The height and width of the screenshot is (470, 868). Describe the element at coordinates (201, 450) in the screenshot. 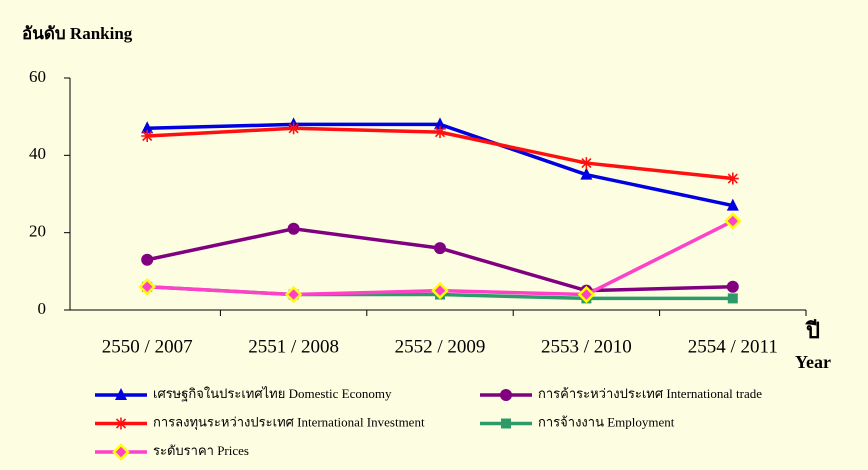

I see `legend-label: ระดับราคา Prices` at that location.